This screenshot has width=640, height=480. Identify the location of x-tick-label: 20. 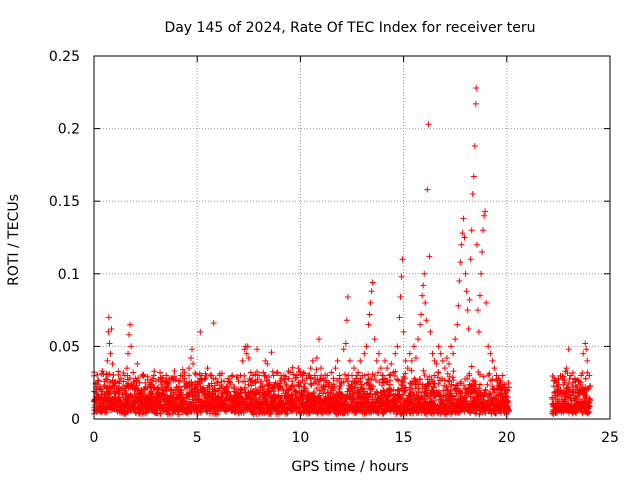
(507, 438).